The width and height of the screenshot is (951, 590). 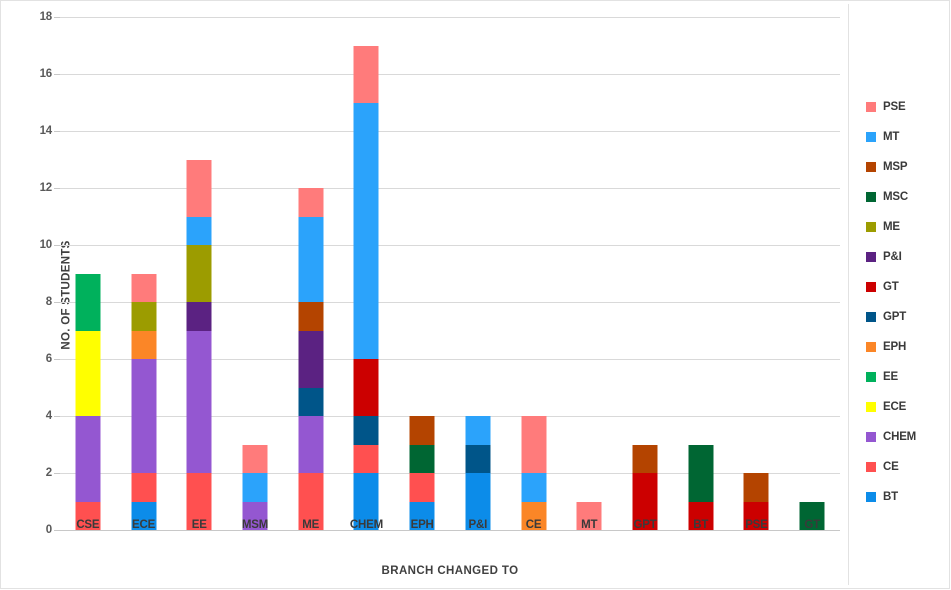 I want to click on legend-item-msp: MSP, so click(x=891, y=167).